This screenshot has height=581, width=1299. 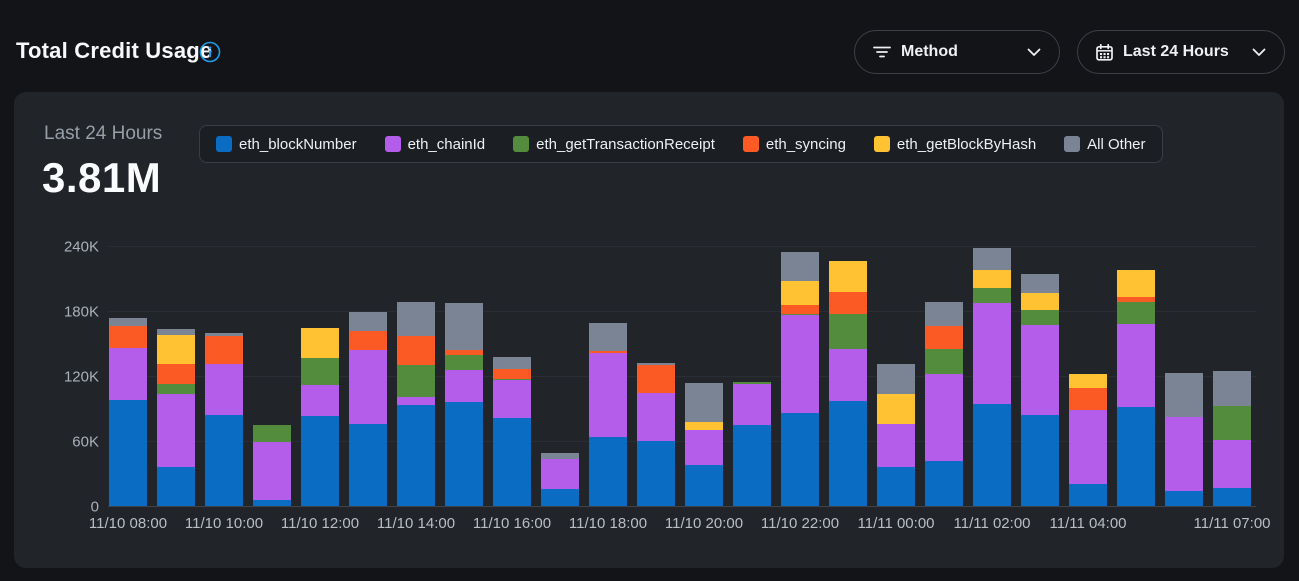 What do you see at coordinates (434, 144) in the screenshot?
I see `legend-item-eth_chainId: eth_chainId` at bounding box center [434, 144].